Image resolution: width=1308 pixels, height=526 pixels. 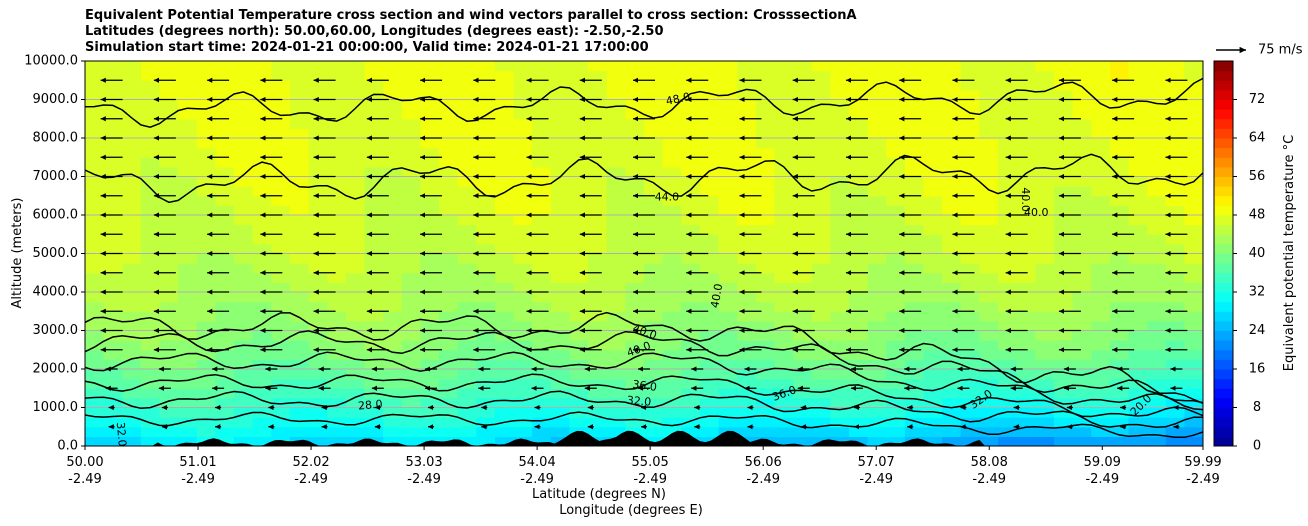 What do you see at coordinates (51, 61) in the screenshot?
I see `y-tick-label: 10000.0` at bounding box center [51, 61].